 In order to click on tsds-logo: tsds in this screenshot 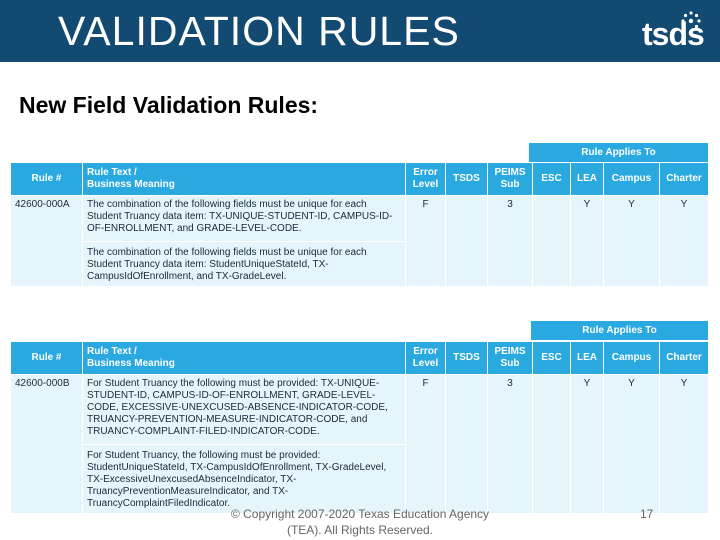, I will do `click(677, 31)`.